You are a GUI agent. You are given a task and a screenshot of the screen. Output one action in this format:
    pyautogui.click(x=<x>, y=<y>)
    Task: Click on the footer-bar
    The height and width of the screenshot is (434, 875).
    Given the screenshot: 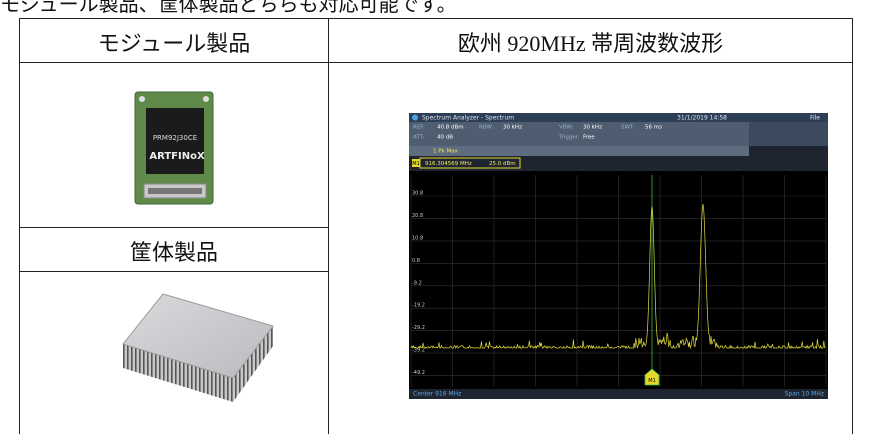 What is the action you would take?
    pyautogui.click(x=618, y=394)
    